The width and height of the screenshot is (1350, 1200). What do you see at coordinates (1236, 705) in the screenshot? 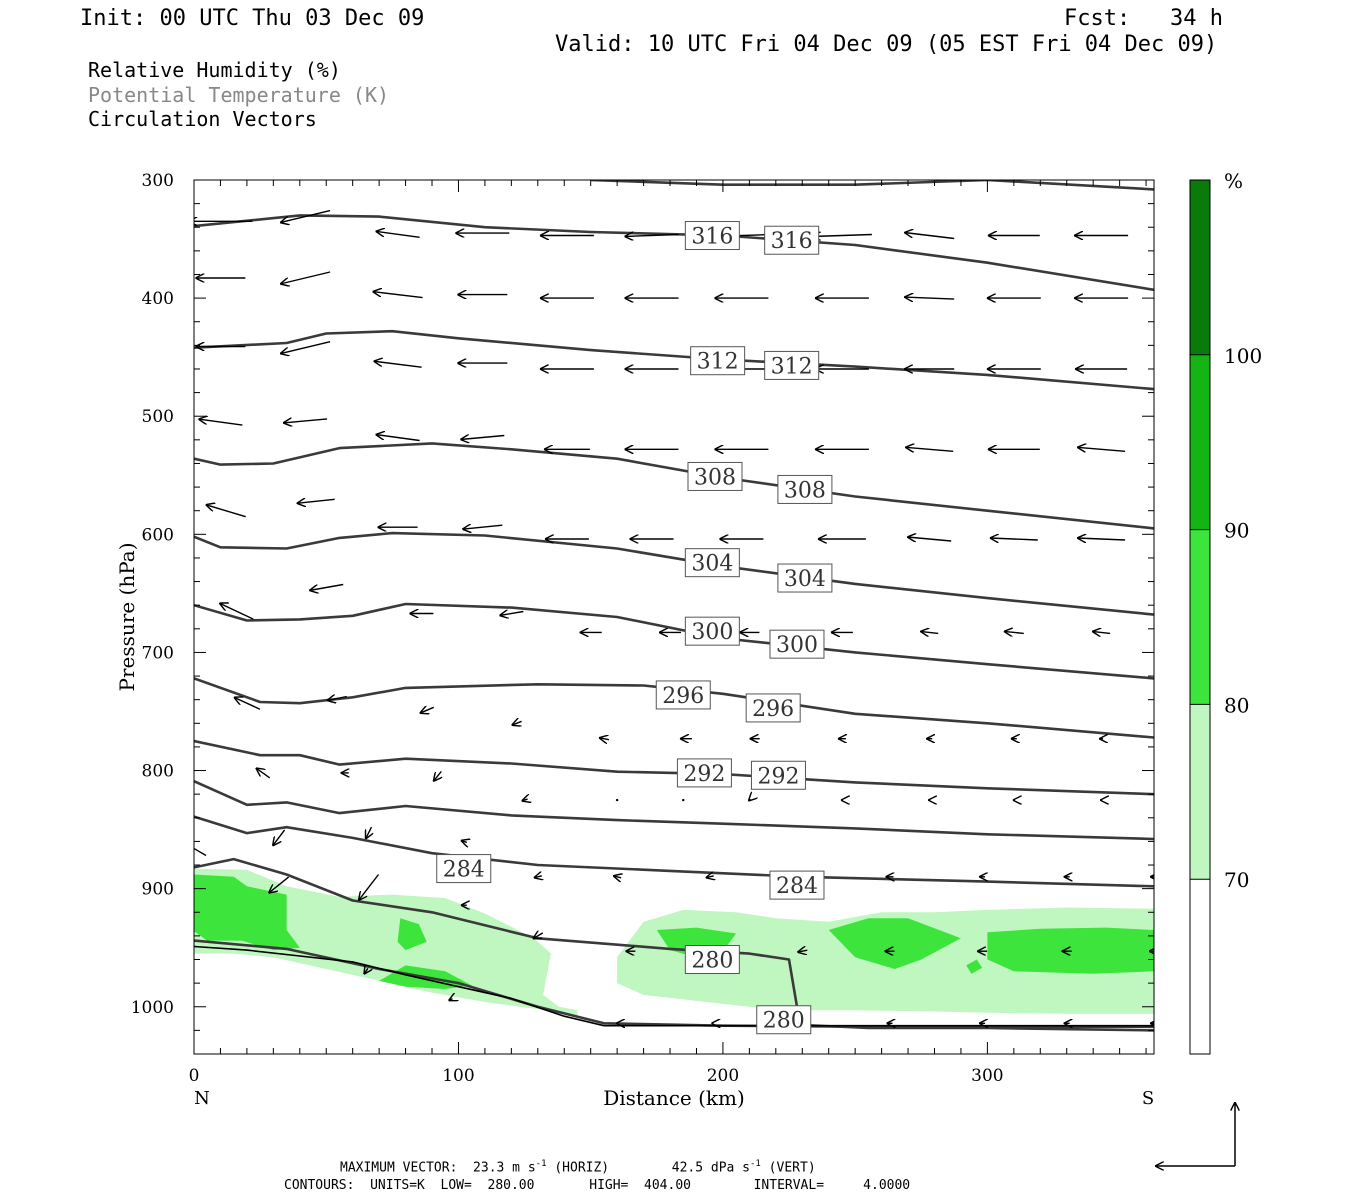
I see `colorbar-label: 80` at bounding box center [1236, 705].